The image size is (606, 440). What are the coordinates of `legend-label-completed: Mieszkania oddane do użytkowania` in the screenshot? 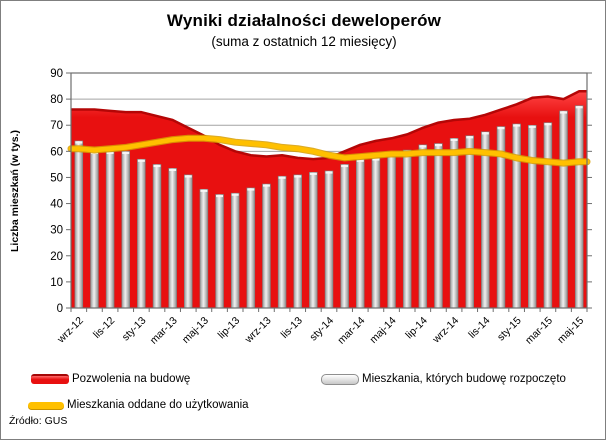 It's located at (158, 405).